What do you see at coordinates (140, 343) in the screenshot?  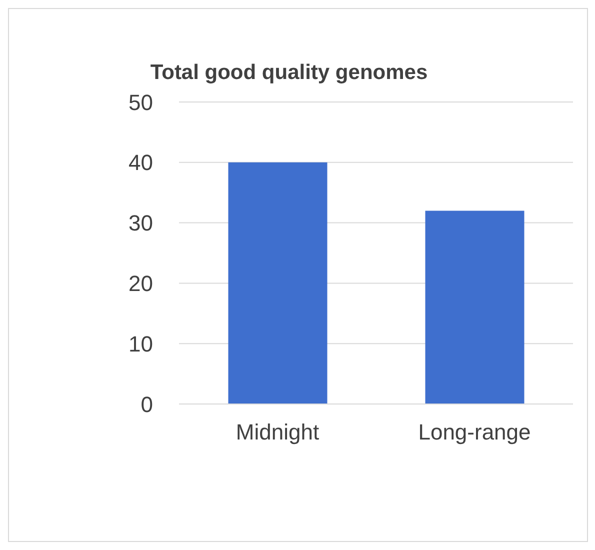 I see `y-tick-label: 10` at bounding box center [140, 343].